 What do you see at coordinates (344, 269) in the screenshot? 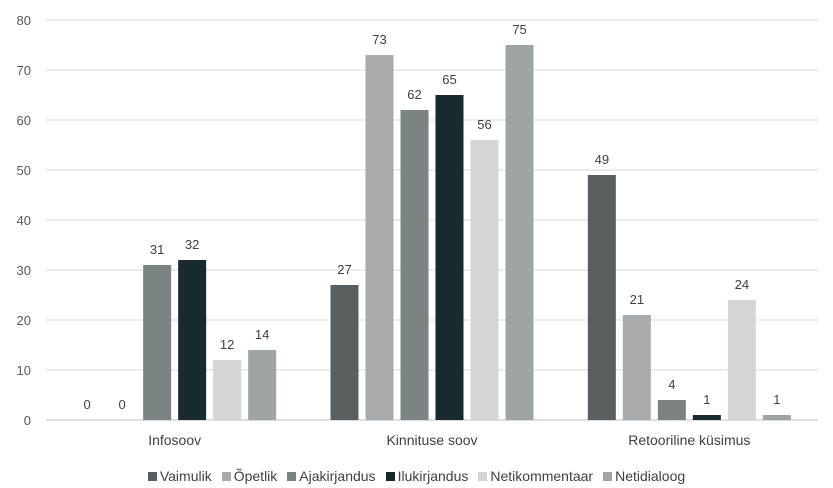
I see `data-label: 27` at bounding box center [344, 269].